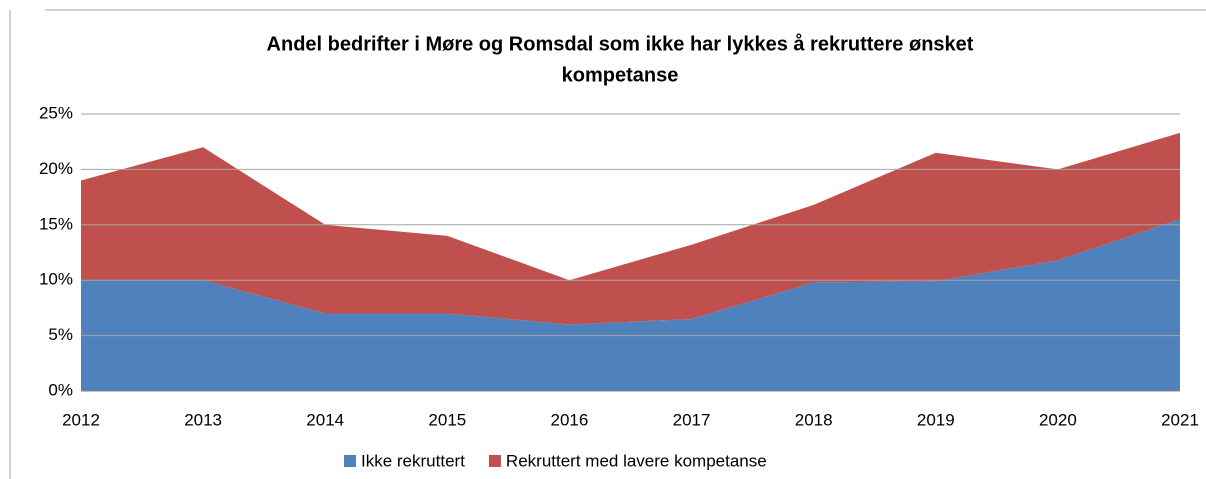 Image resolution: width=1206 pixels, height=479 pixels. What do you see at coordinates (1058, 419) in the screenshot?
I see `x-tick-label: 2020` at bounding box center [1058, 419].